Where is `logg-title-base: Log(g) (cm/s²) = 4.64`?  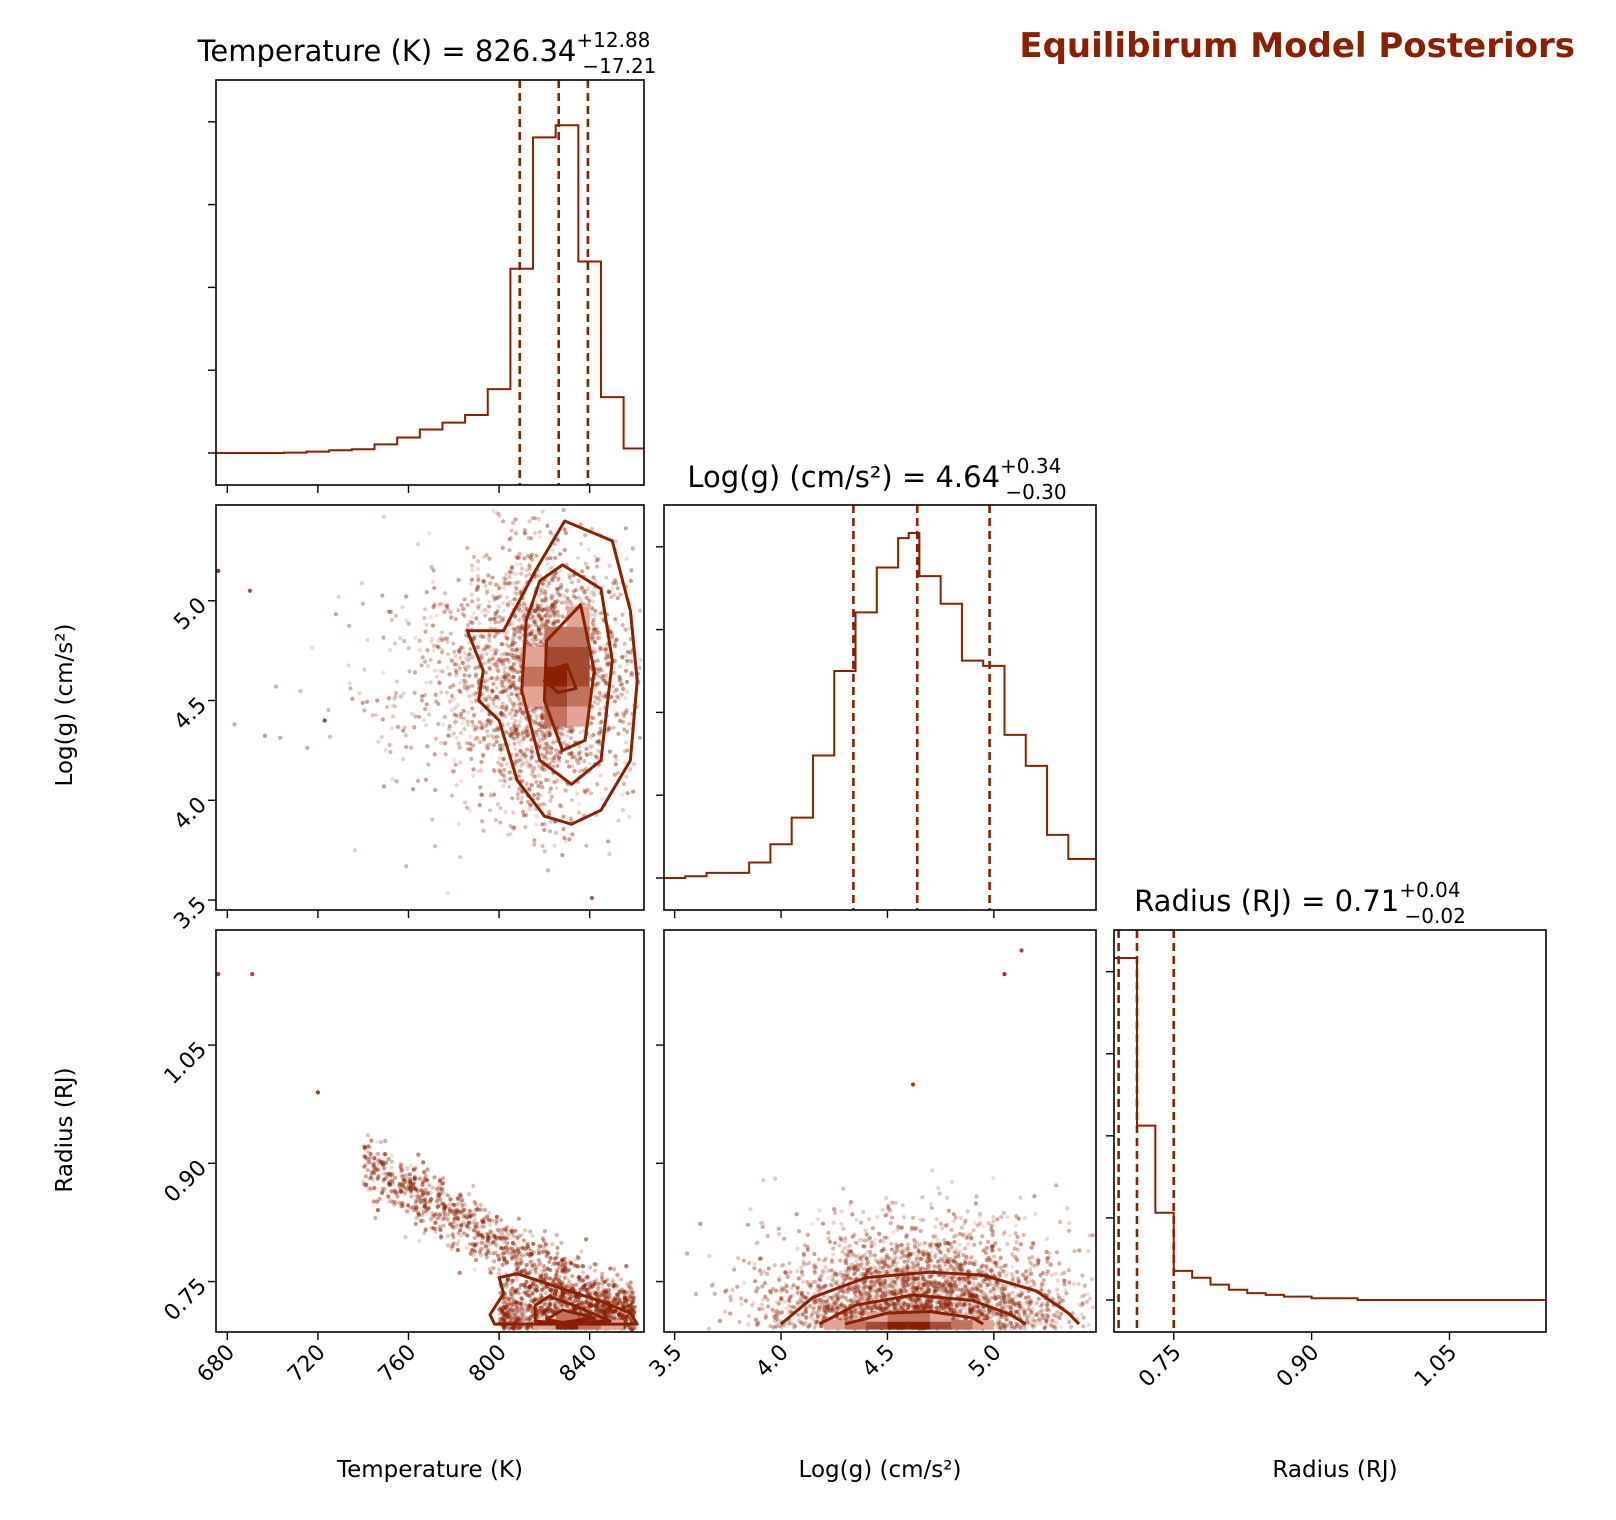
logg-title-base: Log(g) (cm/s²) = 4.64 is located at coordinates (843, 477).